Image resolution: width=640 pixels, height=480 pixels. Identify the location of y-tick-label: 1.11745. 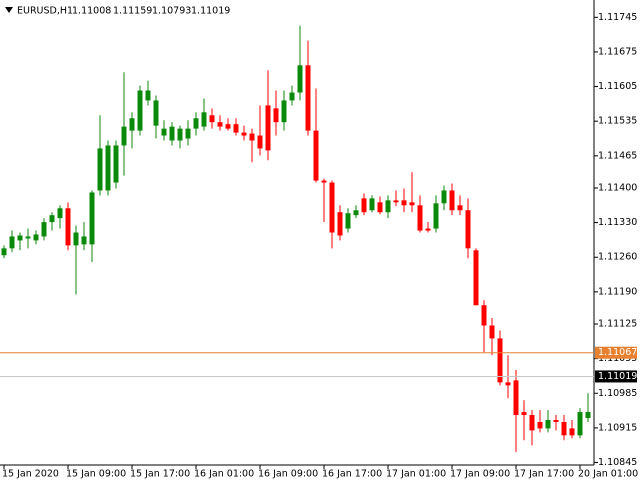
(617, 17).